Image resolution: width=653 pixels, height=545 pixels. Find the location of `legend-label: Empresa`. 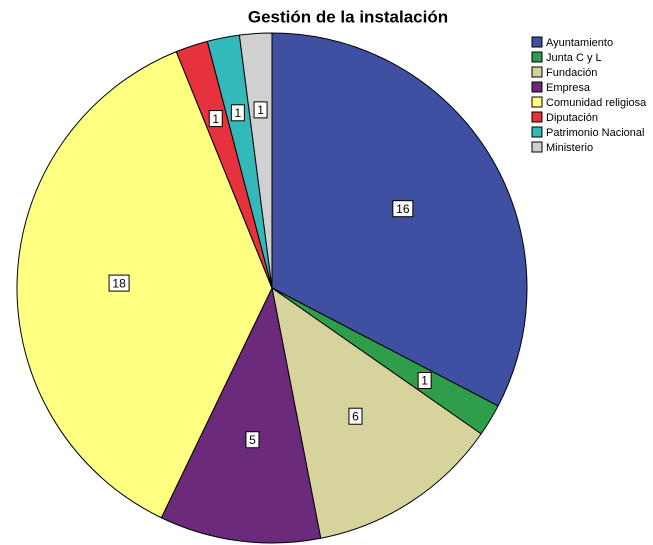

legend-label: Empresa is located at coordinates (568, 88).